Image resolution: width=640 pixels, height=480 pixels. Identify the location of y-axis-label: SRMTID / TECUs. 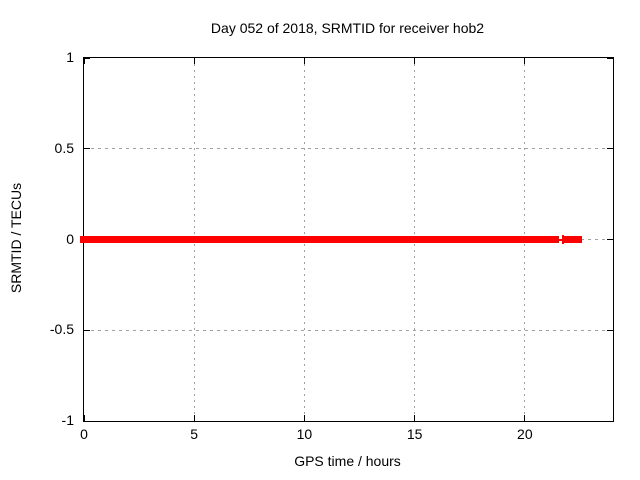
(16, 238).